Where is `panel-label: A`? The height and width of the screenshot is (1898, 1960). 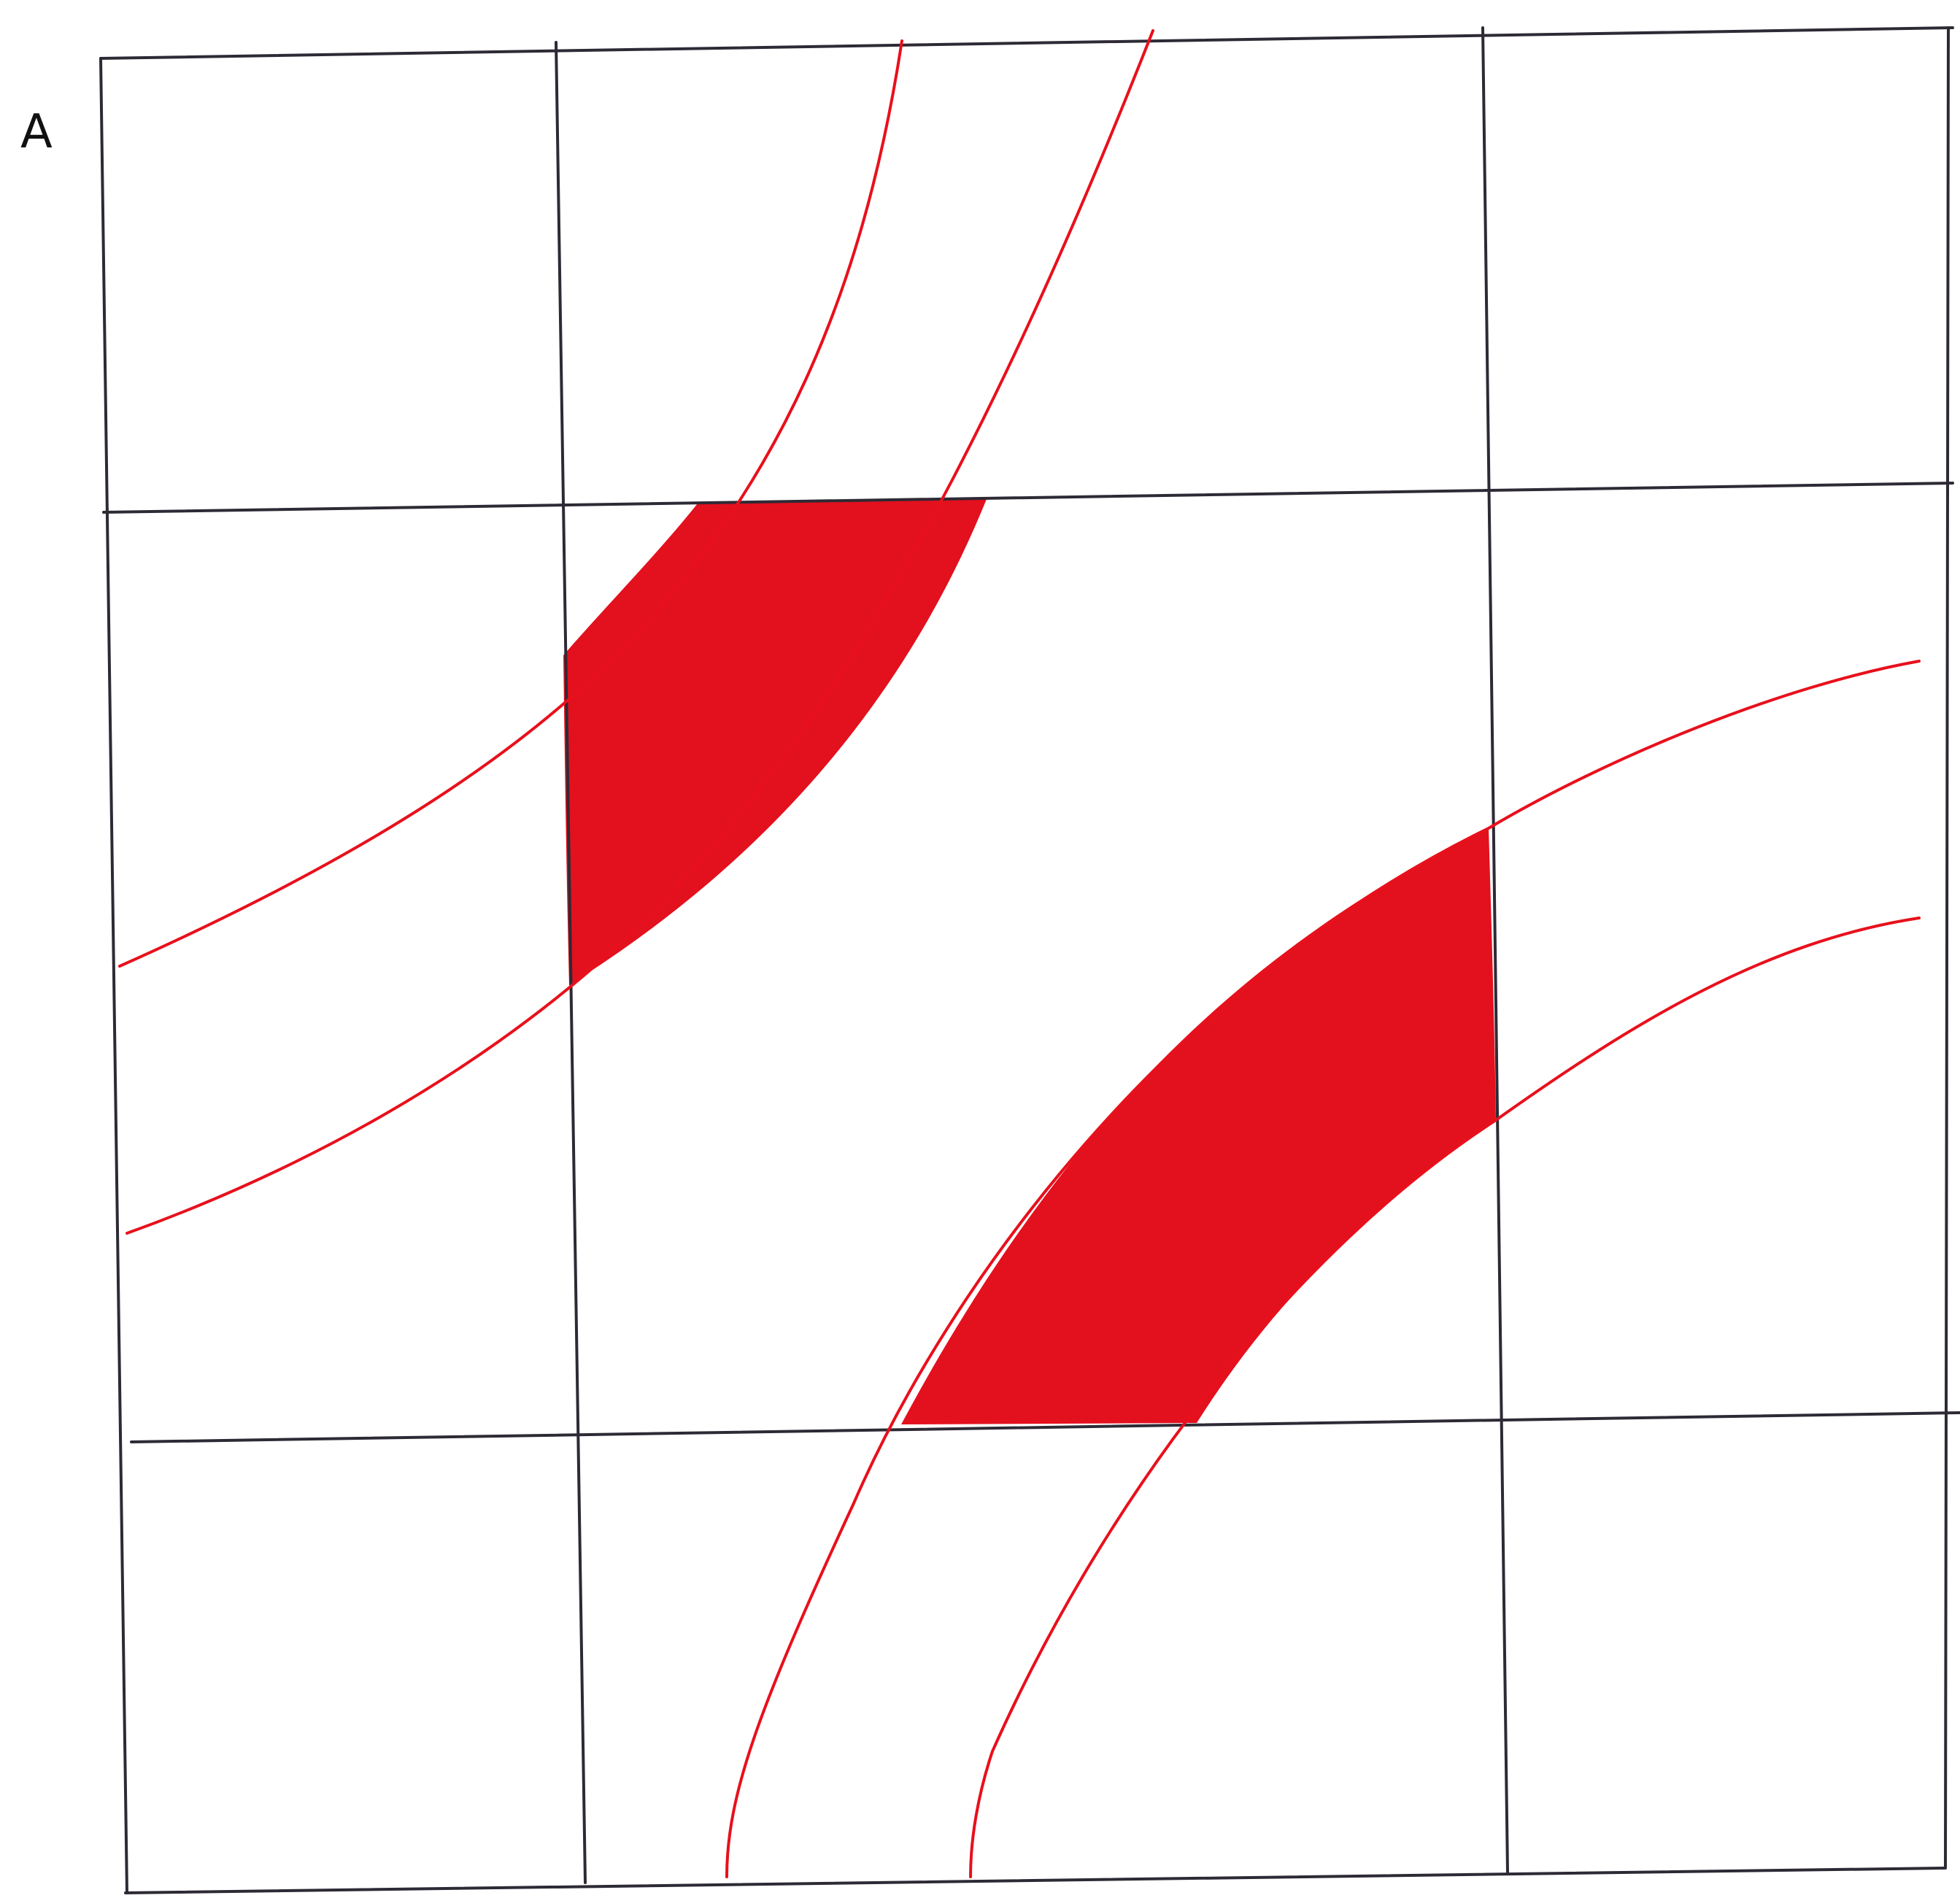
panel-label: A is located at coordinates (36, 132).